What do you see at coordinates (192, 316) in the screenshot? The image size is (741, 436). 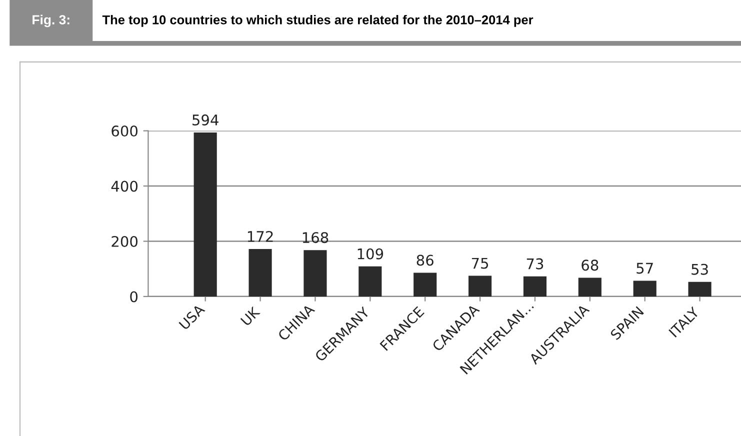 I see `x-tick-label: USA` at bounding box center [192, 316].